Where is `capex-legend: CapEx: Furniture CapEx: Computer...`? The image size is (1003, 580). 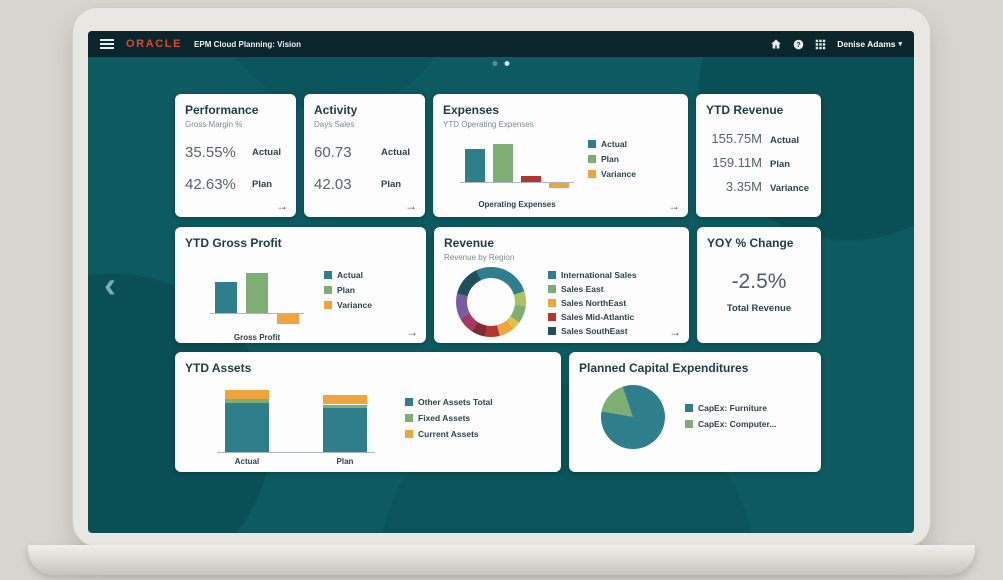
capex-legend: CapEx: Furniture CapEx: Computer... is located at coordinates (730, 426).